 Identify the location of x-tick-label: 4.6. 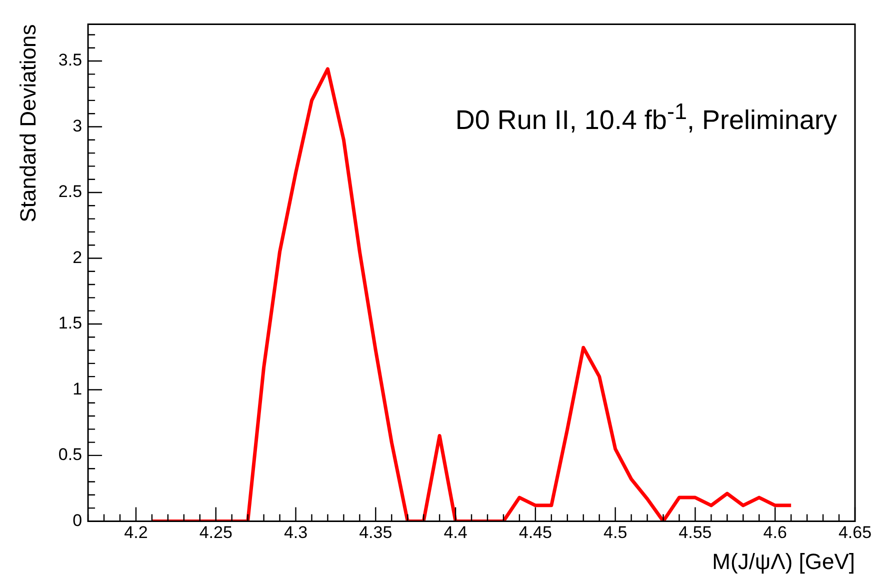
(775, 532).